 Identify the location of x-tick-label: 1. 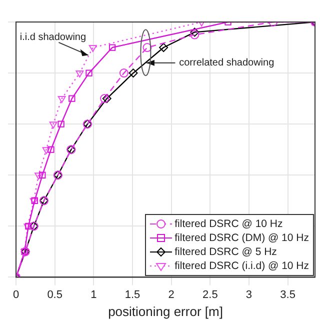
(93, 294).